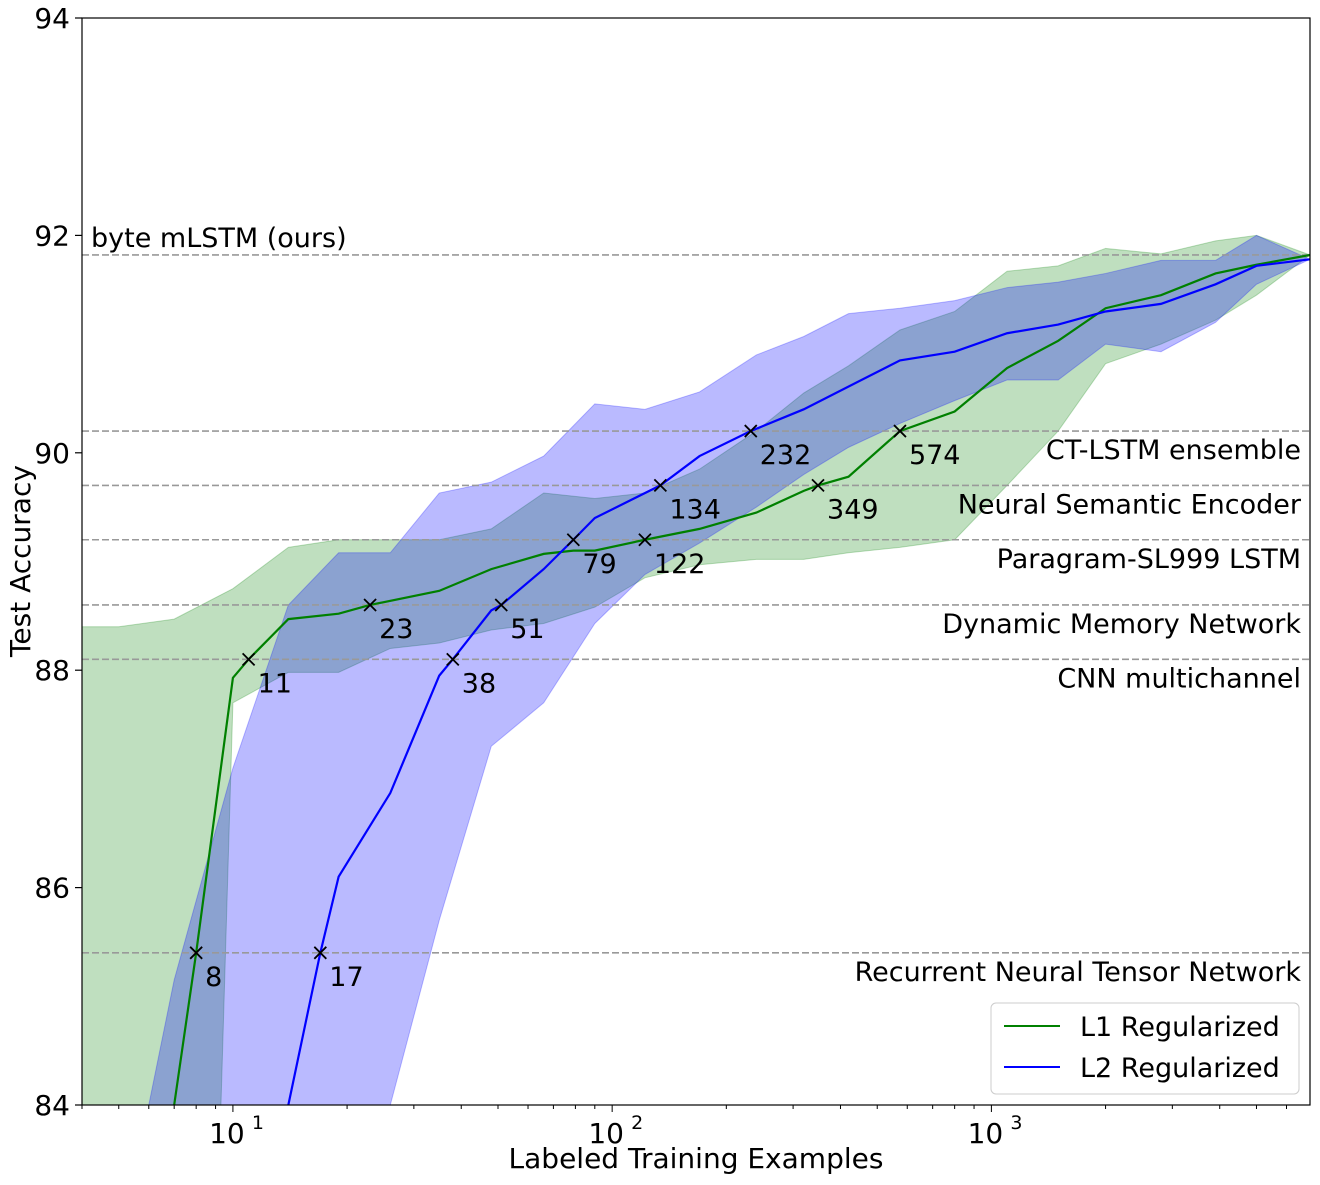 This screenshot has height=1185, width=1320. What do you see at coordinates (52, 18) in the screenshot?
I see `y-tick-label: 94` at bounding box center [52, 18].